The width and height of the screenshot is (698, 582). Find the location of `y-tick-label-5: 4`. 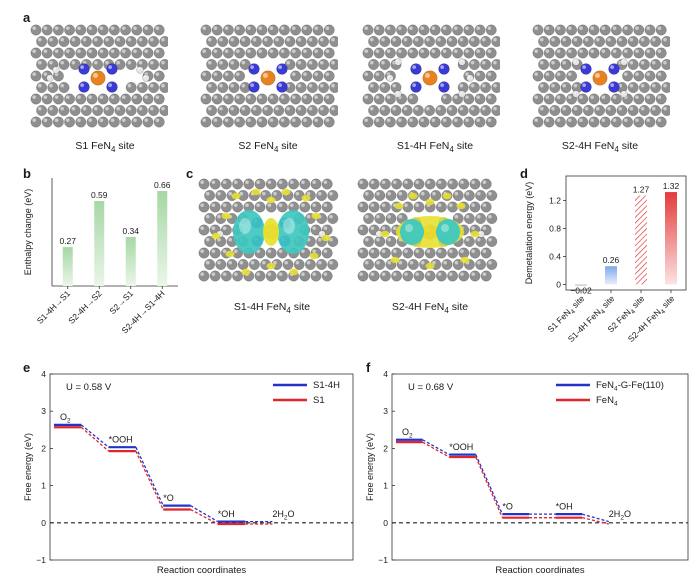

y-tick-label-5: 4 is located at coordinates (385, 374).